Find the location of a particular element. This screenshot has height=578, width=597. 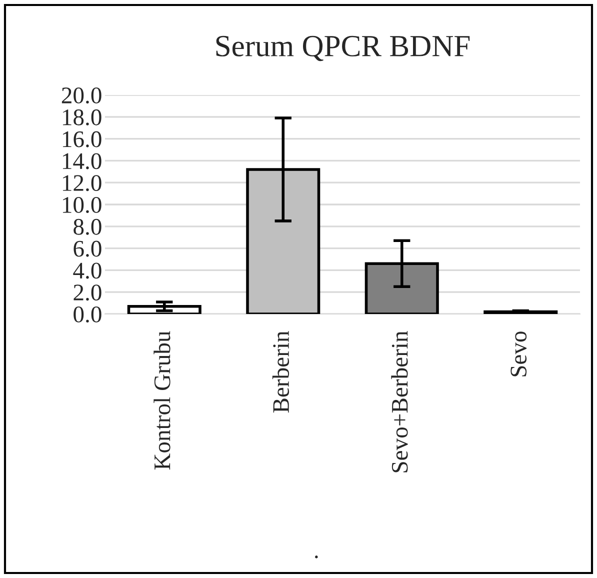

y-tick-label: 20.0 is located at coordinates (82, 95).